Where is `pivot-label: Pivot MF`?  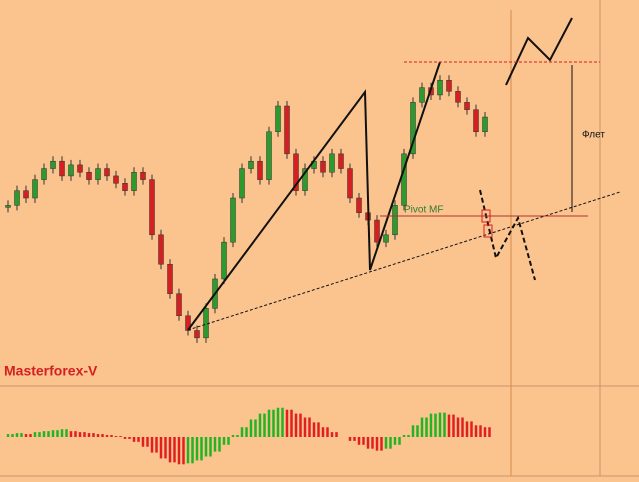
pivot-label: Pivot MF is located at coordinates (423, 210).